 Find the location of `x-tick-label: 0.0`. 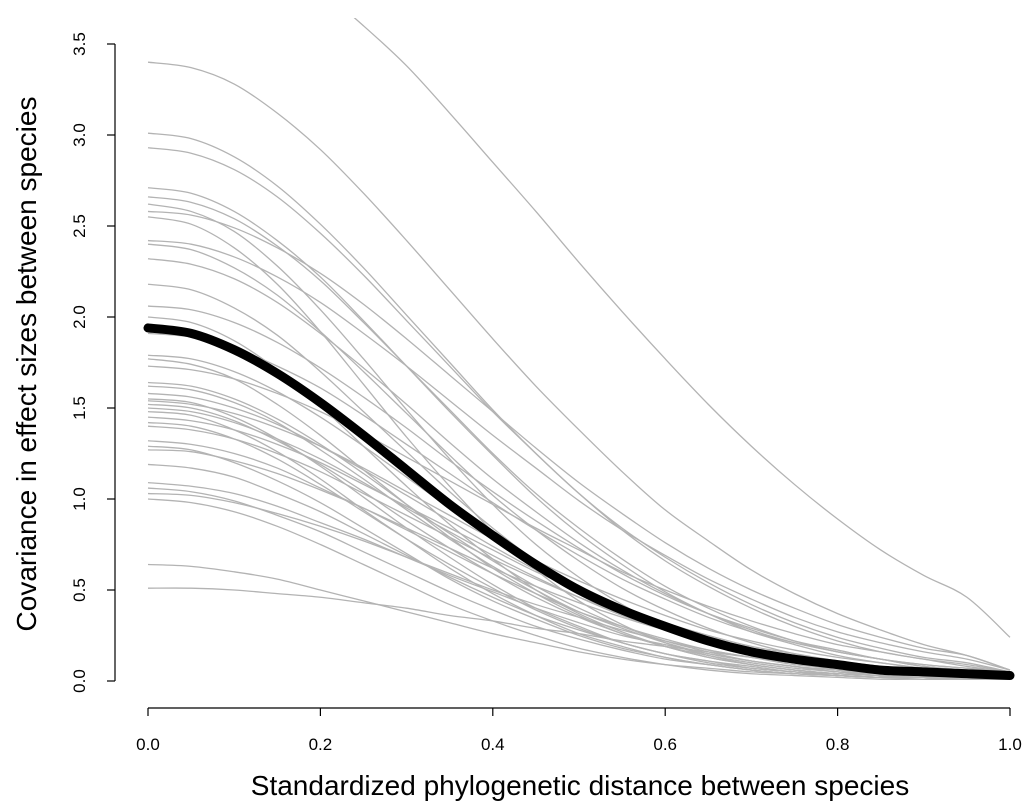

x-tick-label: 0.0 is located at coordinates (148, 744).